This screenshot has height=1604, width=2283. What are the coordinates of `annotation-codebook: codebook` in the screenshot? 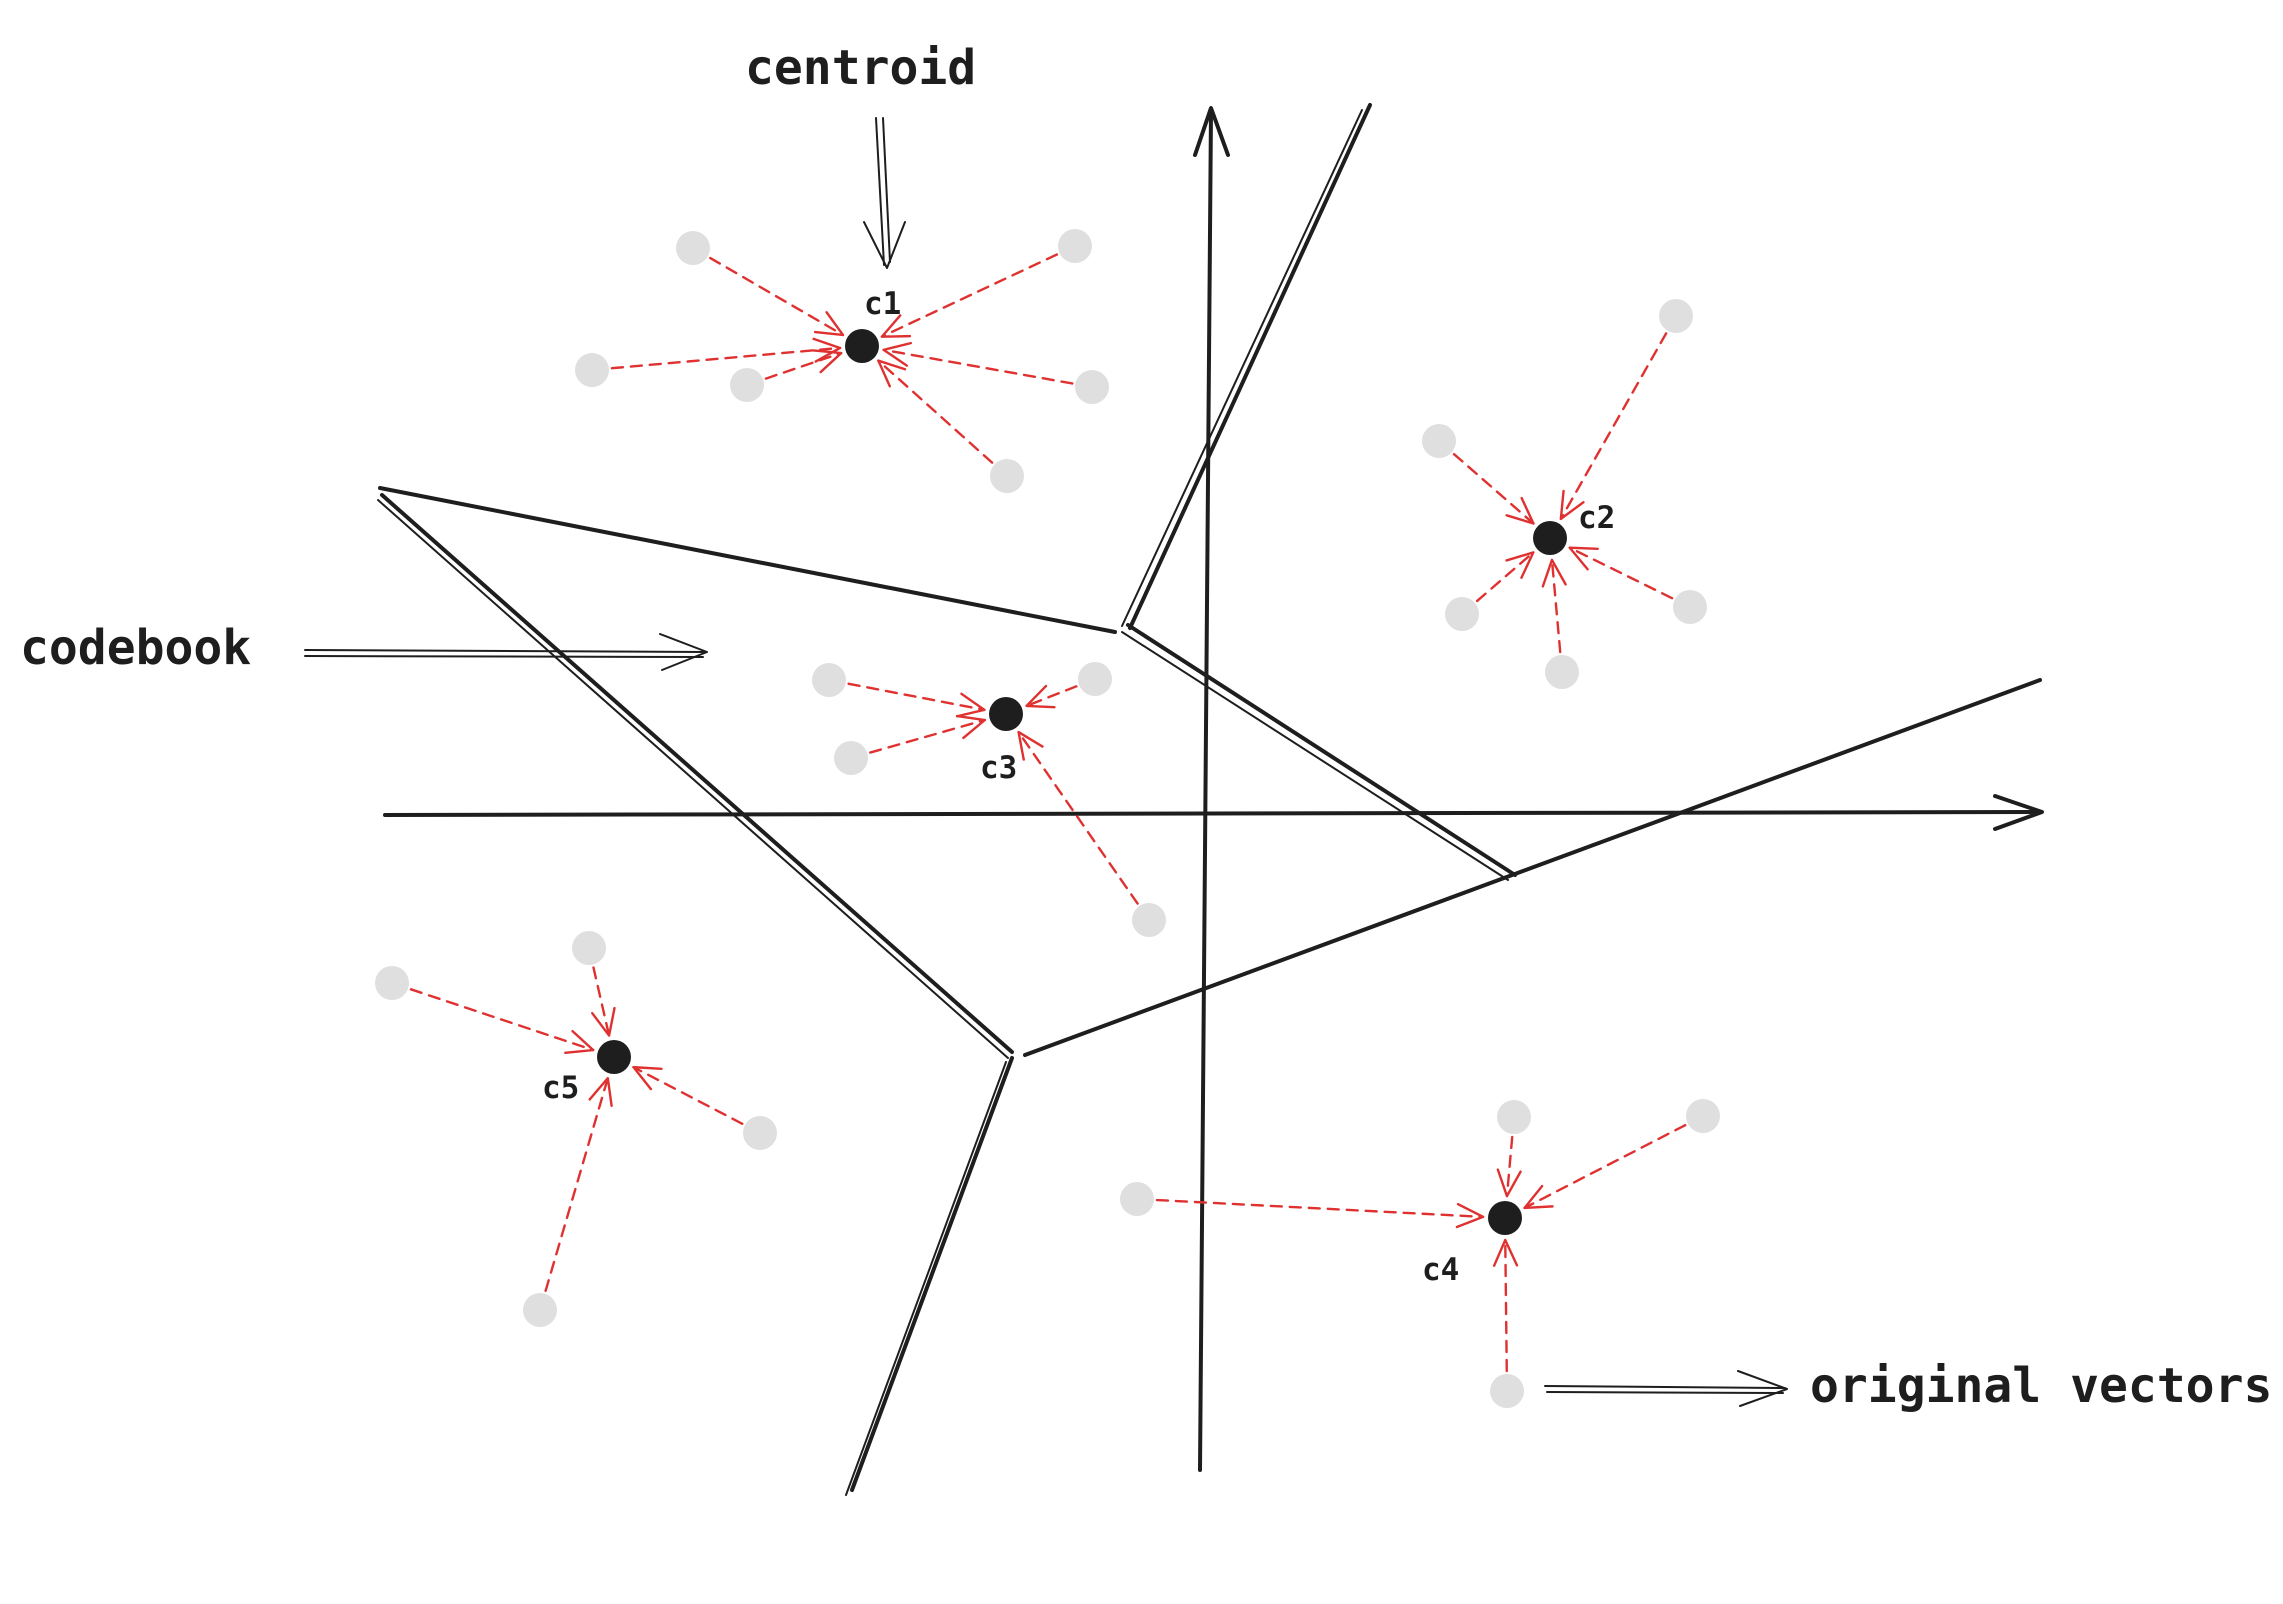 It's located at (364, 648).